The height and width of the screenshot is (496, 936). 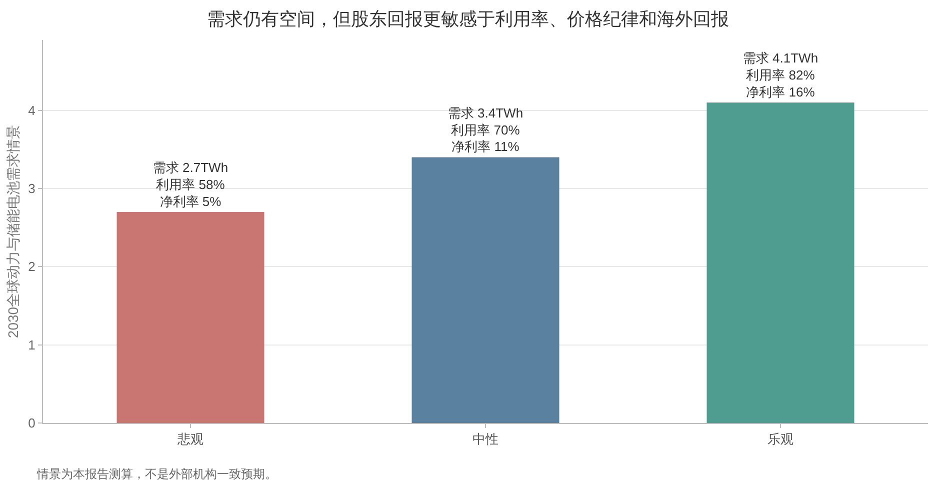 What do you see at coordinates (32, 423) in the screenshot?
I see `y-tick-label: 0` at bounding box center [32, 423].